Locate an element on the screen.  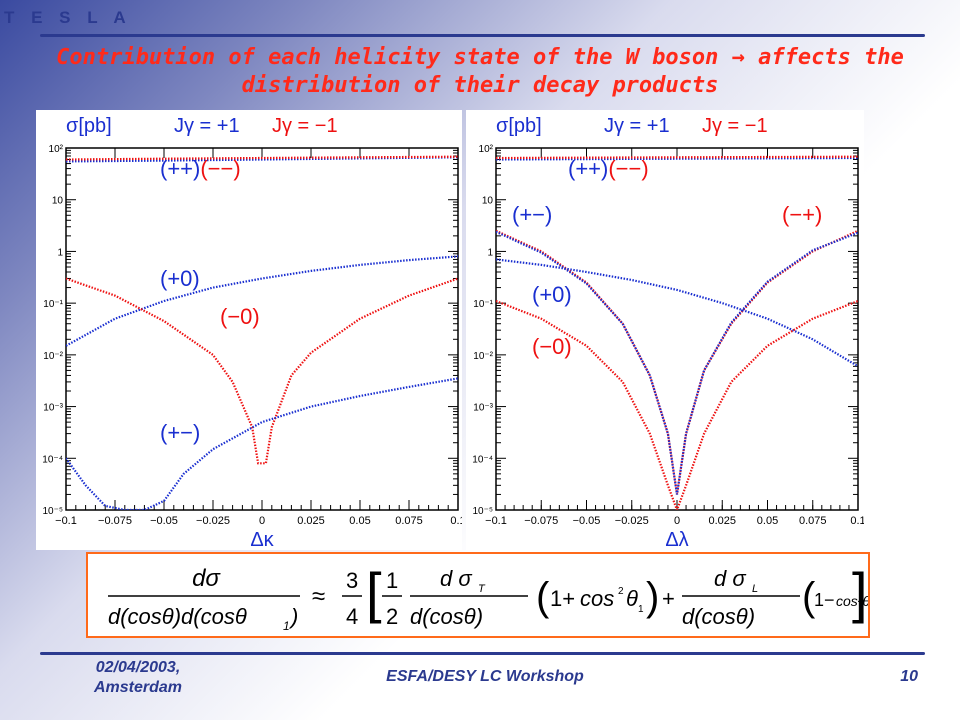
x-axis-label: Δλ is located at coordinates (676, 539).